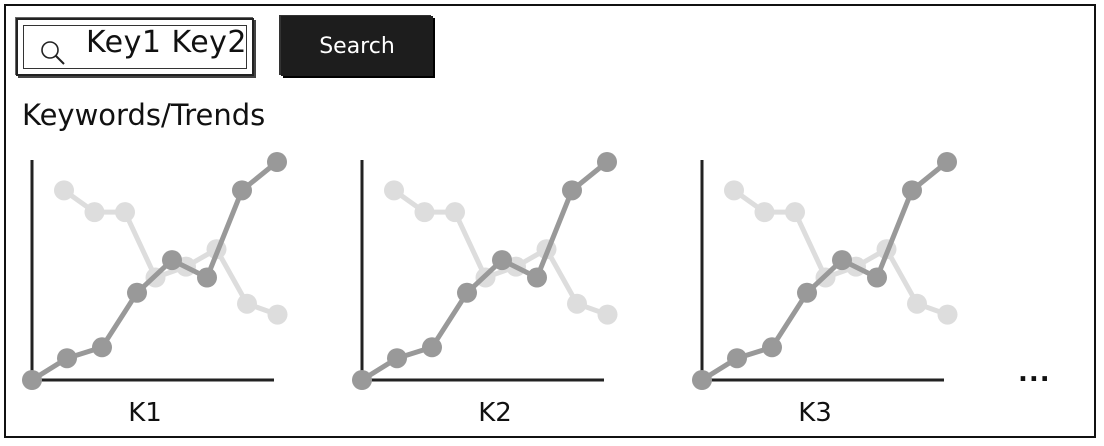 Image resolution: width=1104 pixels, height=446 pixels. What do you see at coordinates (357, 46) in the screenshot?
I see `search-button: Search` at bounding box center [357, 46].